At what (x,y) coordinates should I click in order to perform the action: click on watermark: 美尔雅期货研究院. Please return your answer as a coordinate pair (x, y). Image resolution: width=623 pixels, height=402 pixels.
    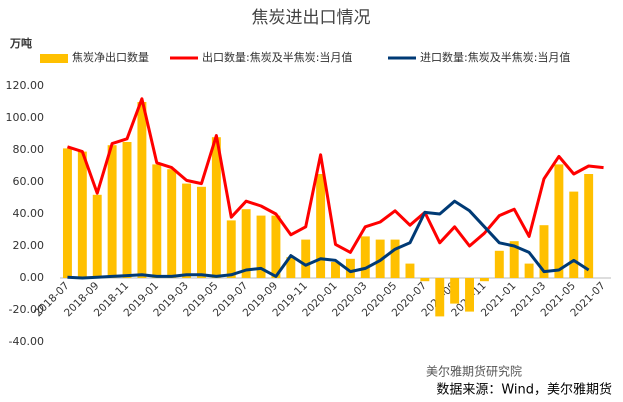
    Looking at the image, I should click on (474, 371).